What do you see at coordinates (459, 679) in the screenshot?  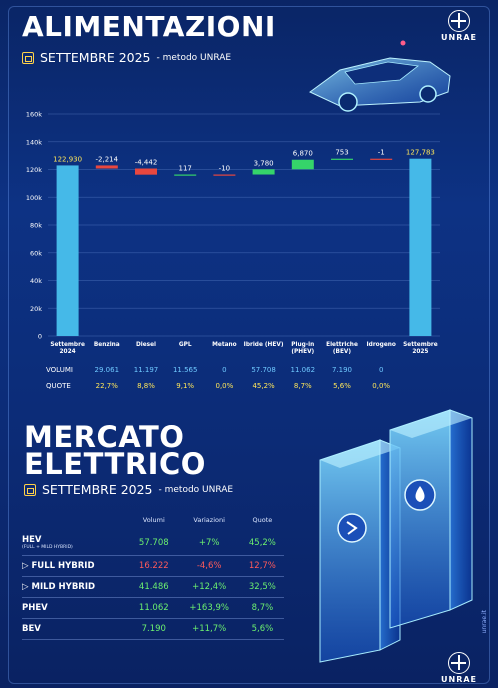 I see `footer-logo-text: UNRAE` at bounding box center [459, 679].